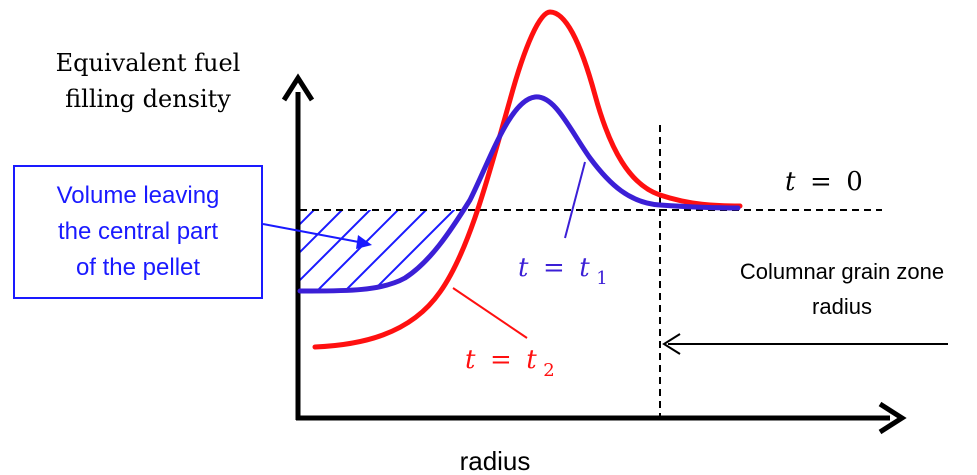  I want to click on label-t1: t = t 1, so click(563, 271).